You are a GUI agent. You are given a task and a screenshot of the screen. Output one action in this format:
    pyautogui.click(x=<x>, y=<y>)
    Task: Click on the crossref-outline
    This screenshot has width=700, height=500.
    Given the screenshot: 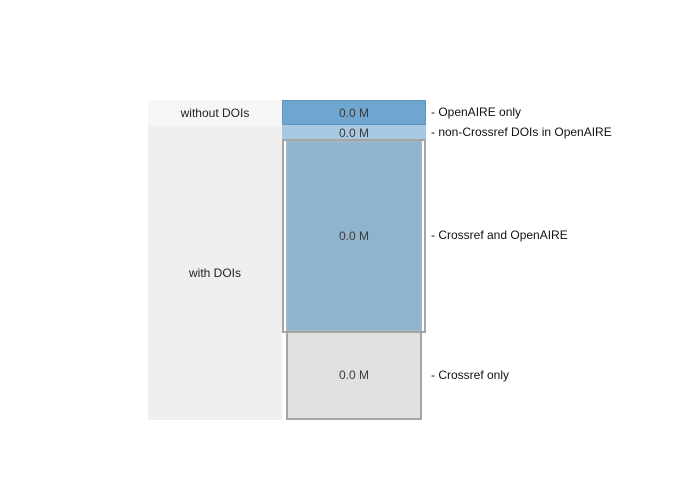 What is the action you would take?
    pyautogui.click(x=354, y=236)
    